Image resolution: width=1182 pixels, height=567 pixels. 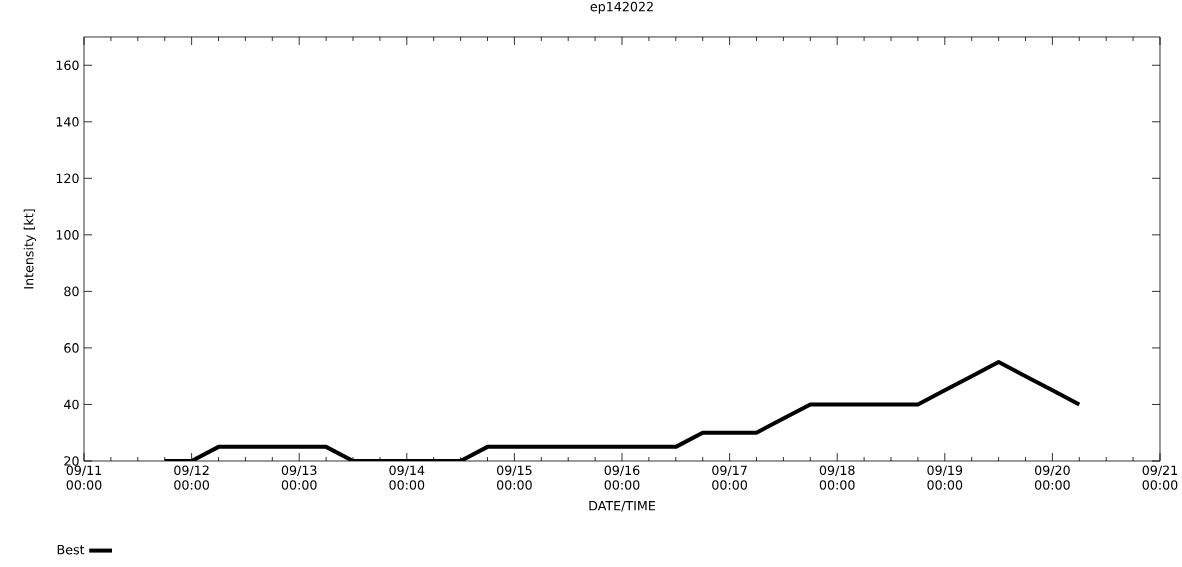 What do you see at coordinates (1052, 477) in the screenshot?
I see `x-tick-label: 09/20 00:00` at bounding box center [1052, 477].